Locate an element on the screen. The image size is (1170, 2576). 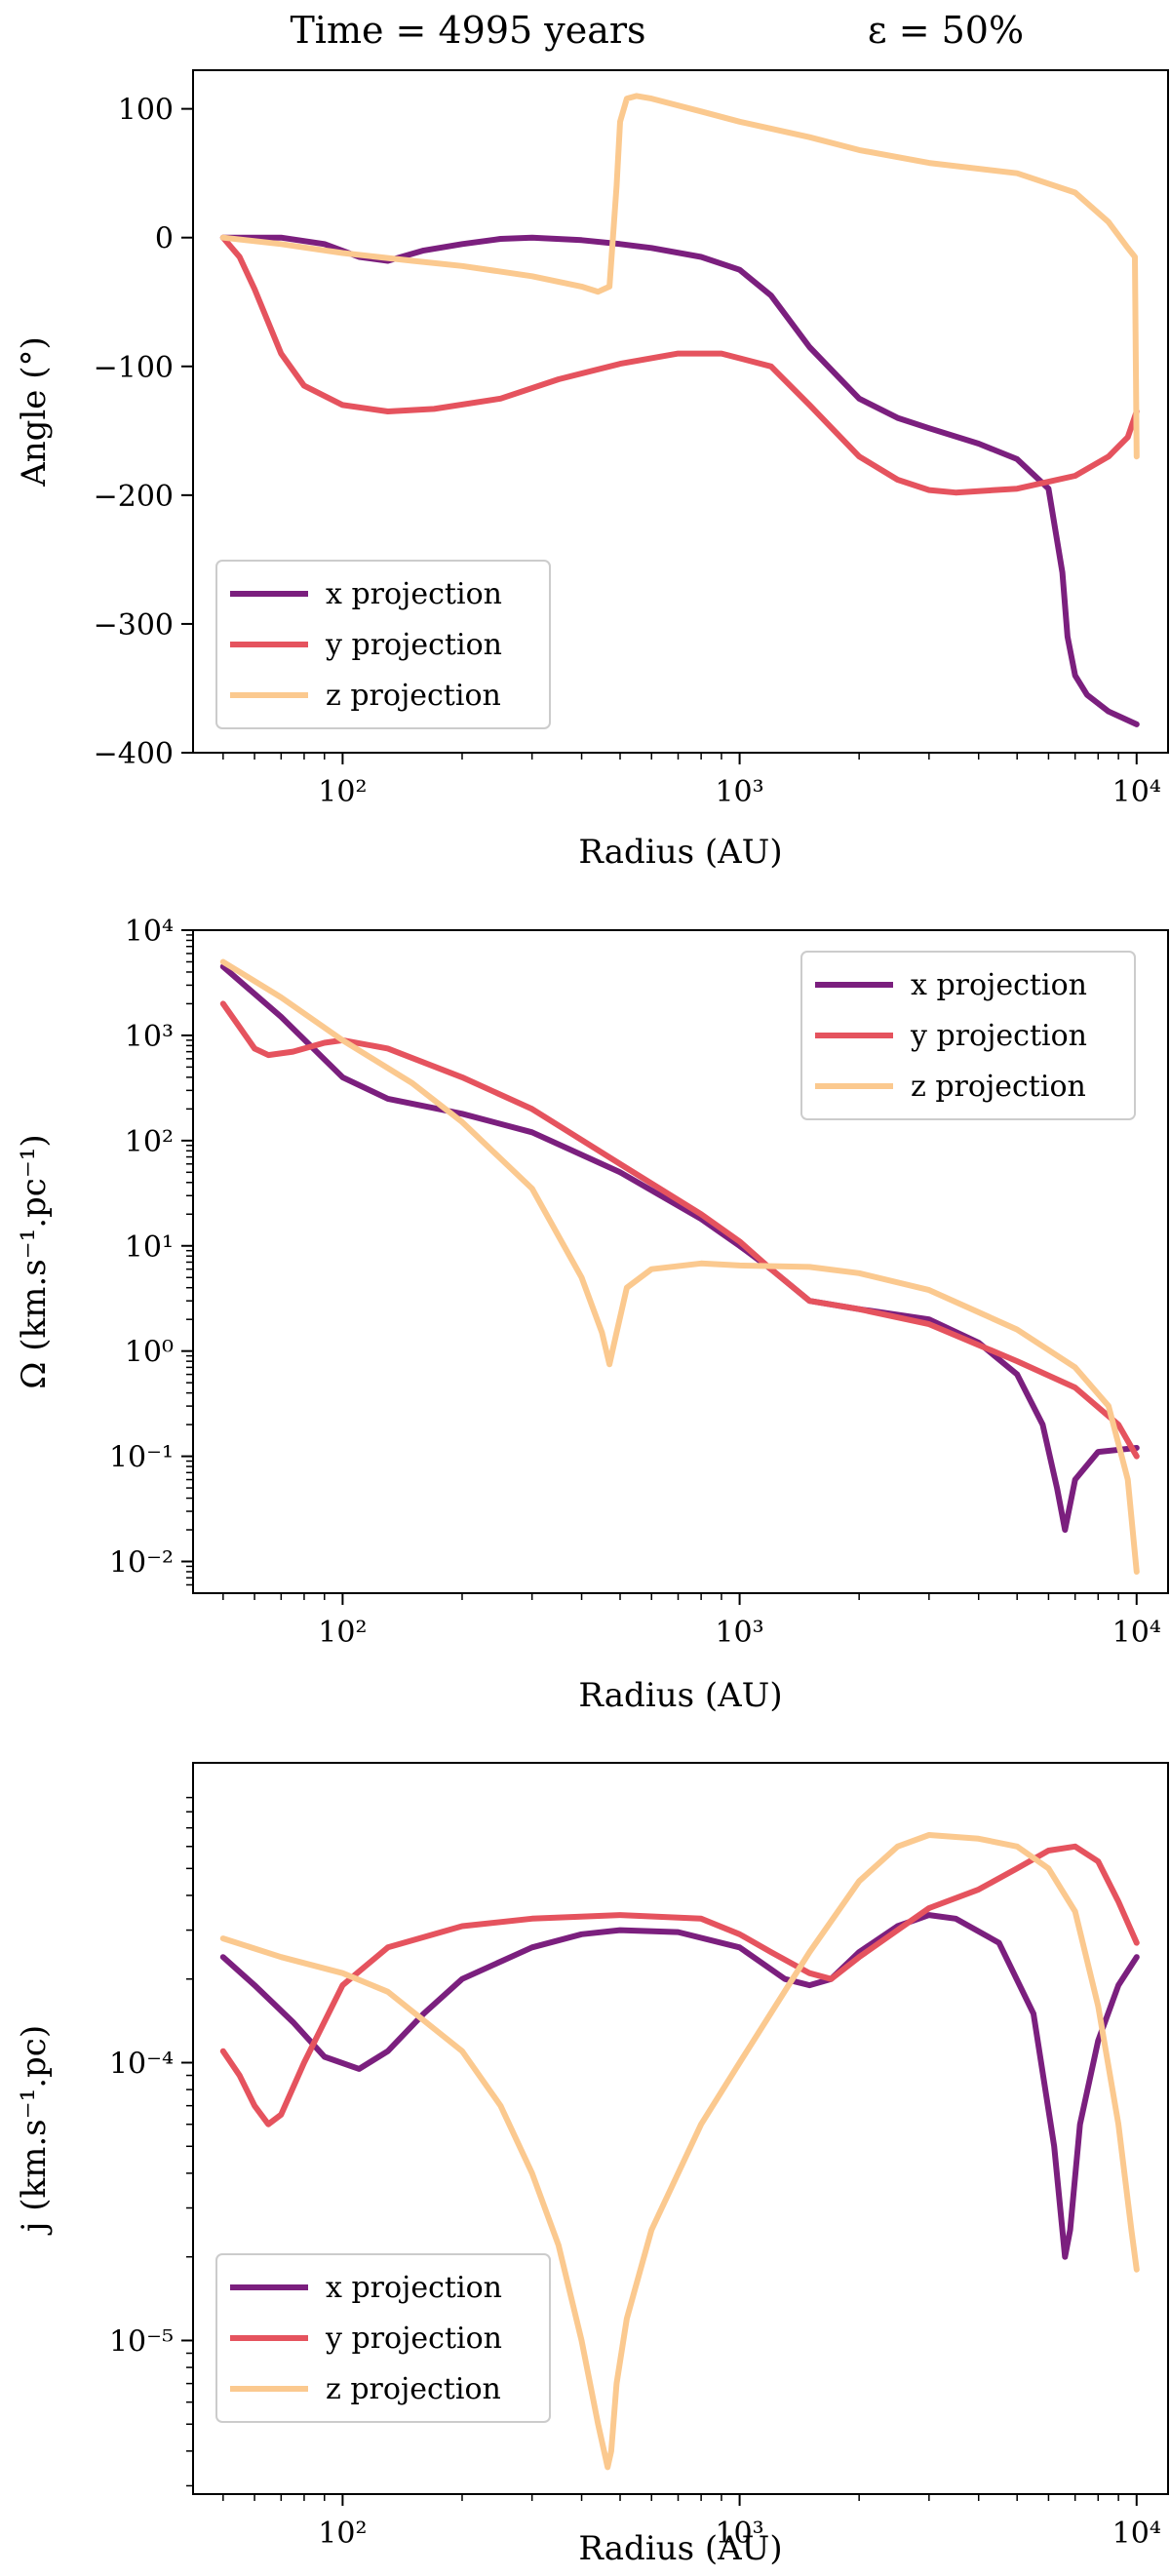
x-axis-label: Radius (AU) is located at coordinates (680, 852).